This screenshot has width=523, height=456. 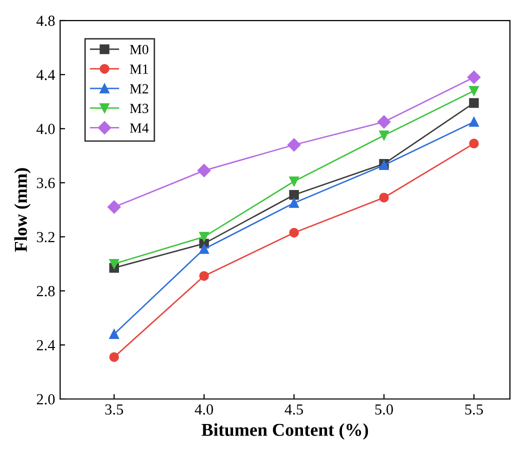 What do you see at coordinates (384, 409) in the screenshot?
I see `x-tick-label: 5.0` at bounding box center [384, 409].